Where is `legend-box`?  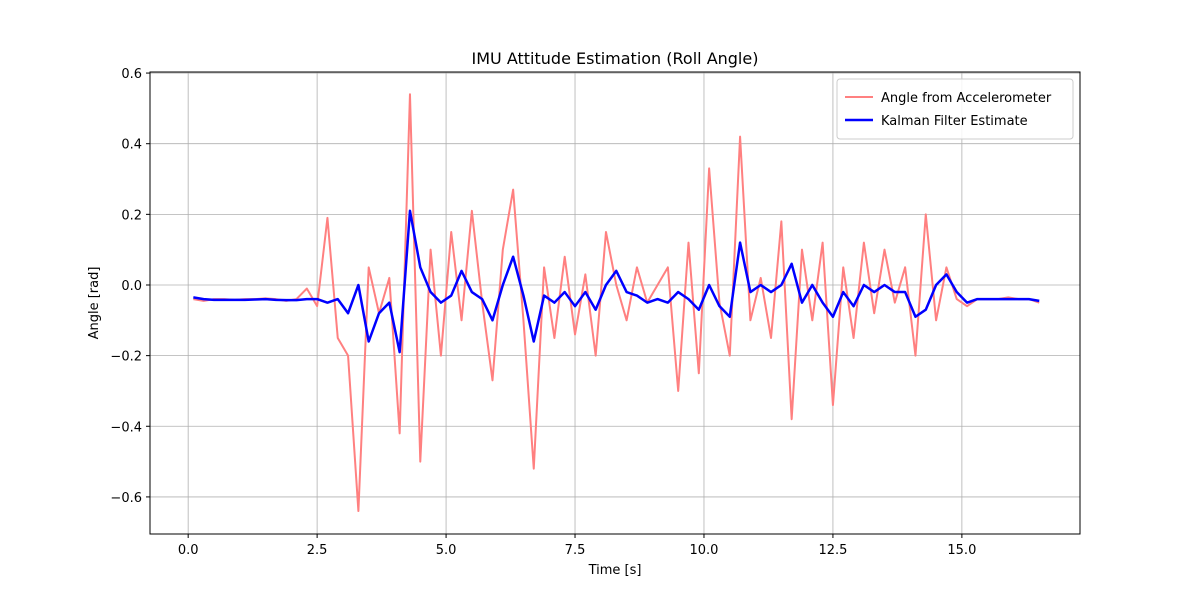
legend-box is located at coordinates (955, 109).